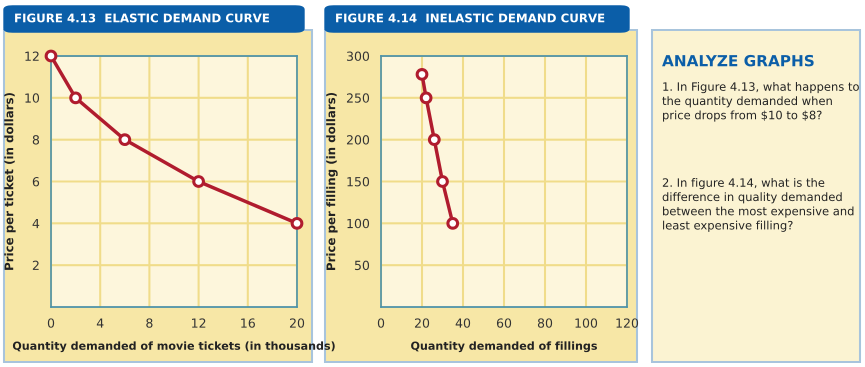 The image size is (865, 367). I want to click on text: 2. In figure 4.14, what is the difference in quality demanded between the most expensive and least expensive filling?, so click(758, 205).